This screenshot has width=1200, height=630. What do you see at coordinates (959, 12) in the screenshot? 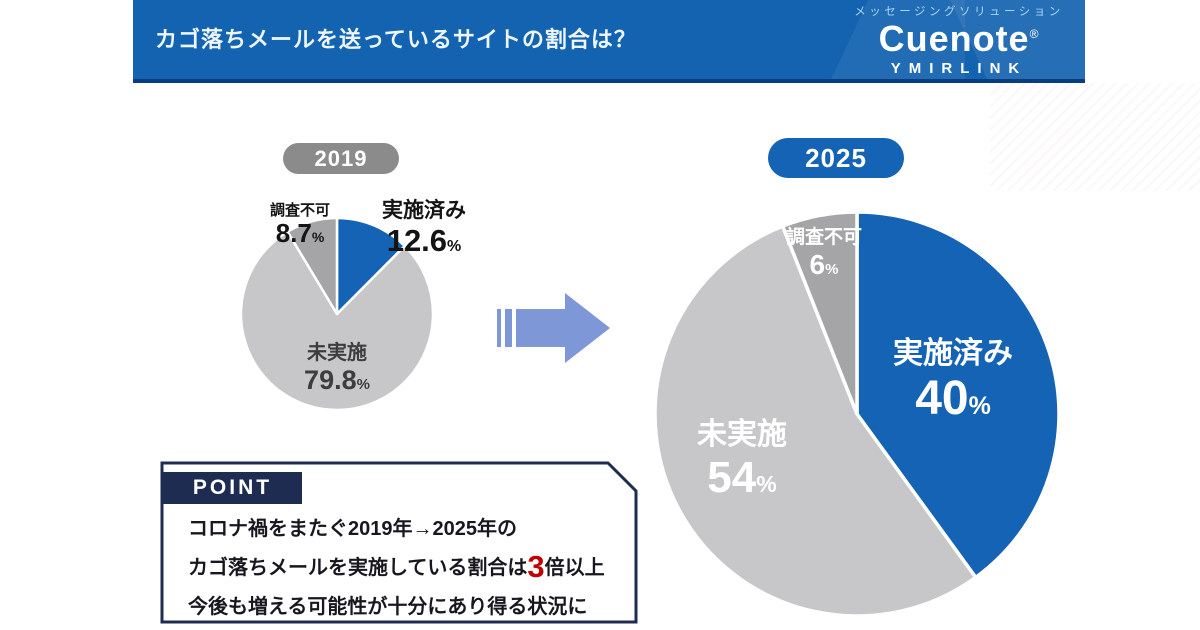
I see `logo-tagline: メッセージングソリューション` at bounding box center [959, 12].